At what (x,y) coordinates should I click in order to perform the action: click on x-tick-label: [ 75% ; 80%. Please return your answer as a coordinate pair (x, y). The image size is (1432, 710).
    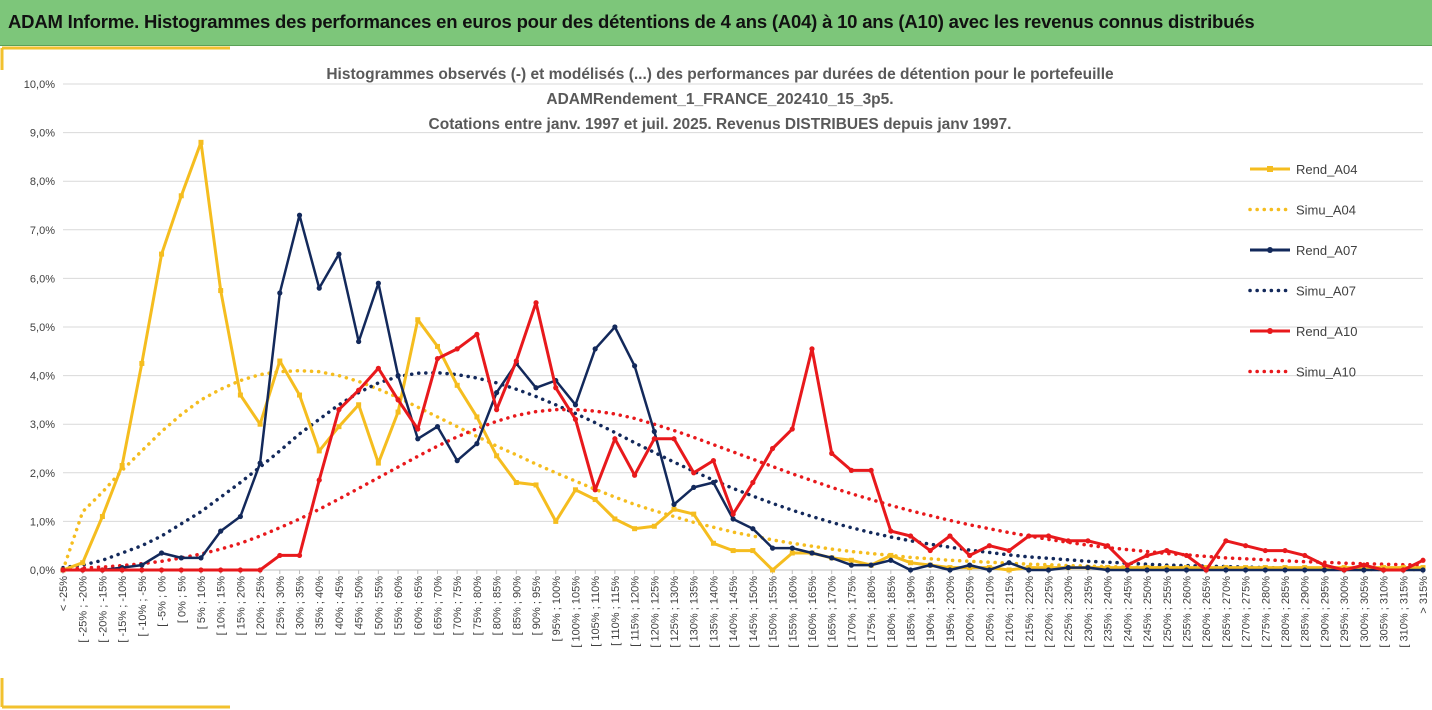
    Looking at the image, I should click on (478, 606).